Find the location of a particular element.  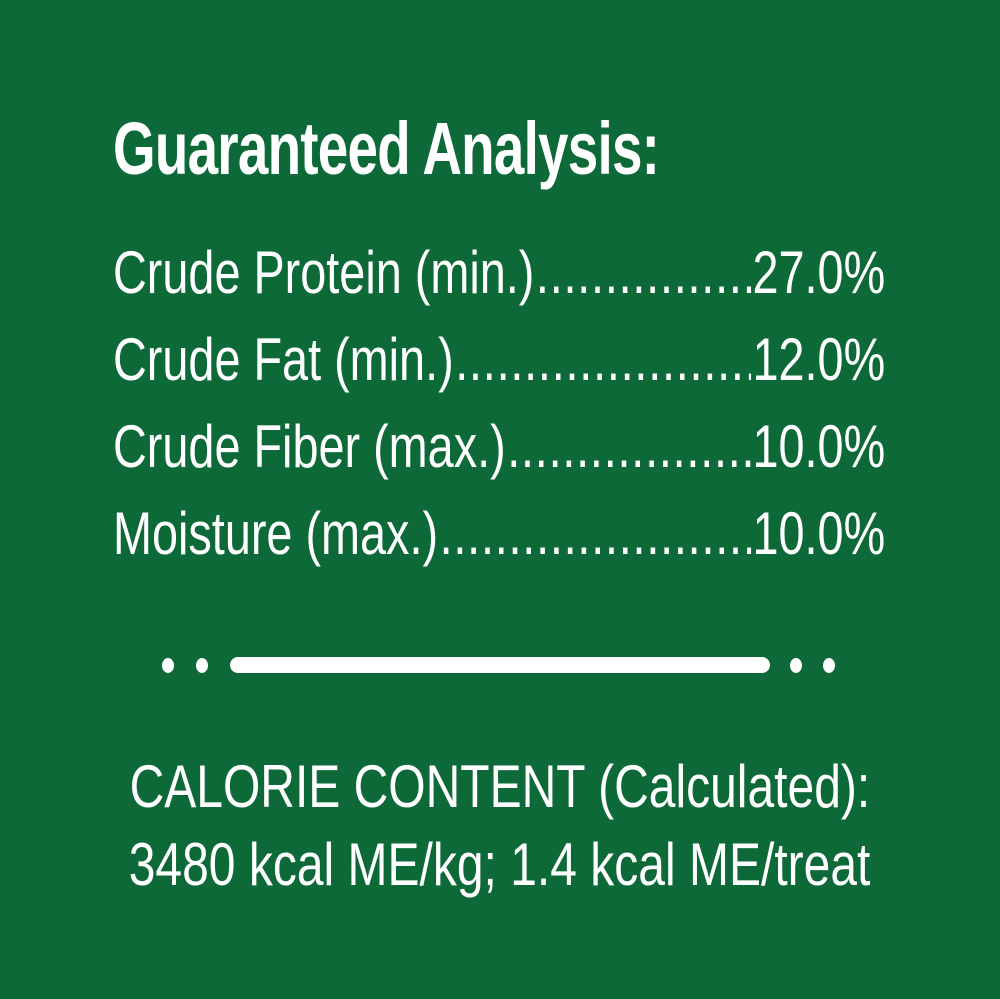

row-label: Crude Protein (min.) is located at coordinates (324, 272).